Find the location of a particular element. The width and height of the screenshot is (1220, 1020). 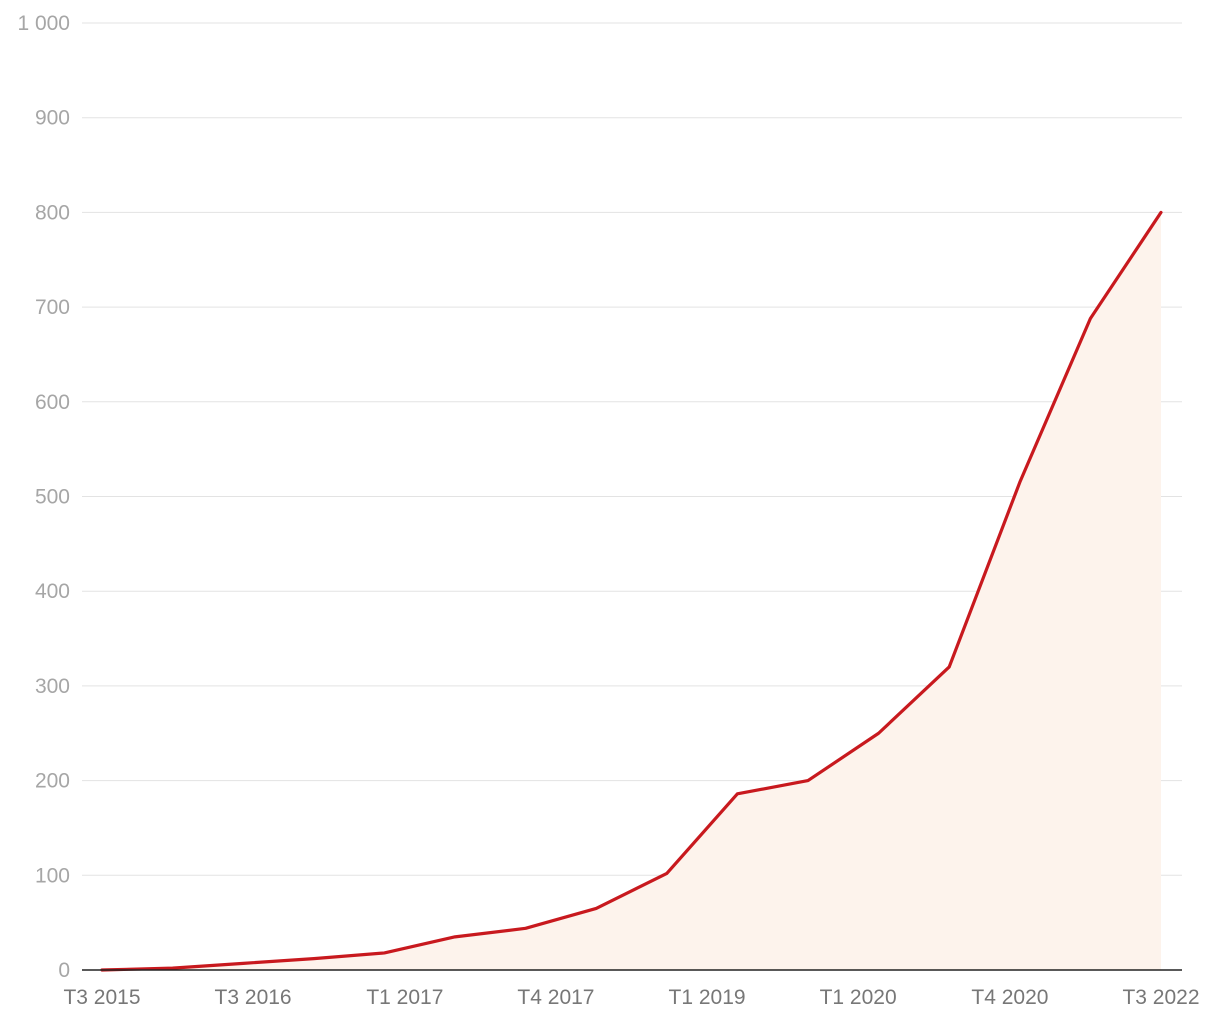

y-tick-label: 700 is located at coordinates (52, 307).